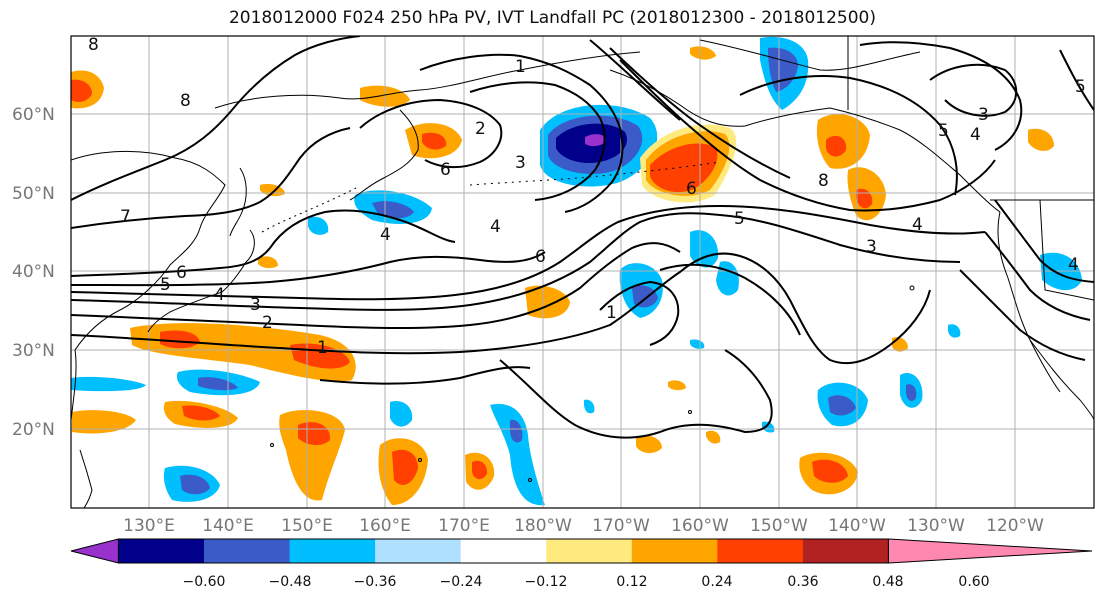 The height and width of the screenshot is (601, 1105). What do you see at coordinates (480, 470) in the screenshot?
I see `shade-s-red5` at bounding box center [480, 470].